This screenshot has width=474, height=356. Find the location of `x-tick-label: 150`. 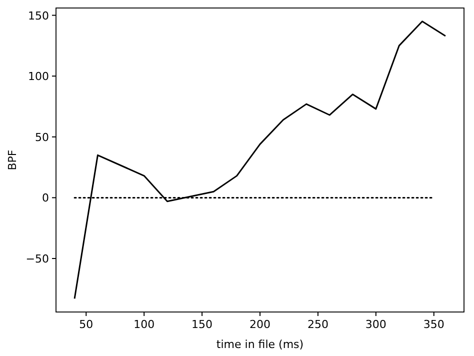

x-tick-label: 150 is located at coordinates (202, 324).